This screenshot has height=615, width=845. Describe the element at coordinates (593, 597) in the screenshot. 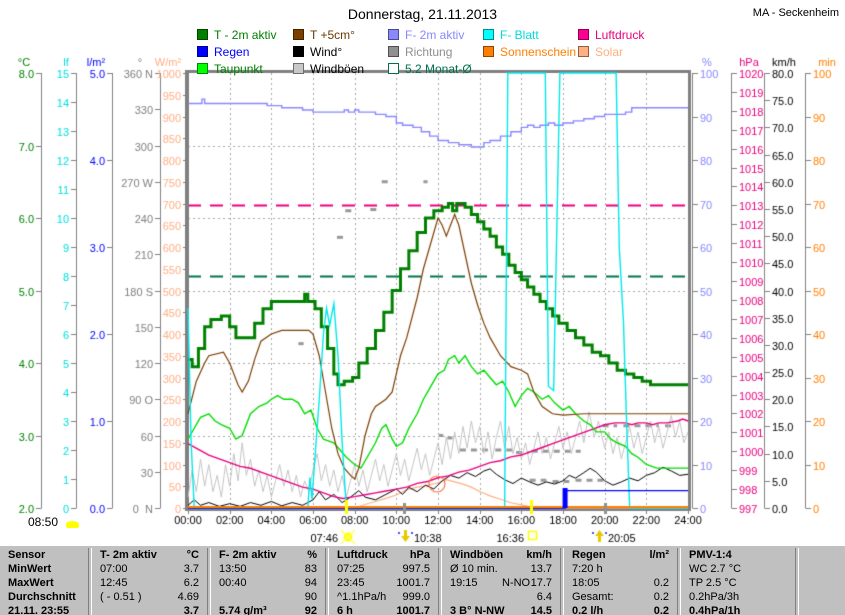

I see `table-cell-text: Gesamt:` at that location.